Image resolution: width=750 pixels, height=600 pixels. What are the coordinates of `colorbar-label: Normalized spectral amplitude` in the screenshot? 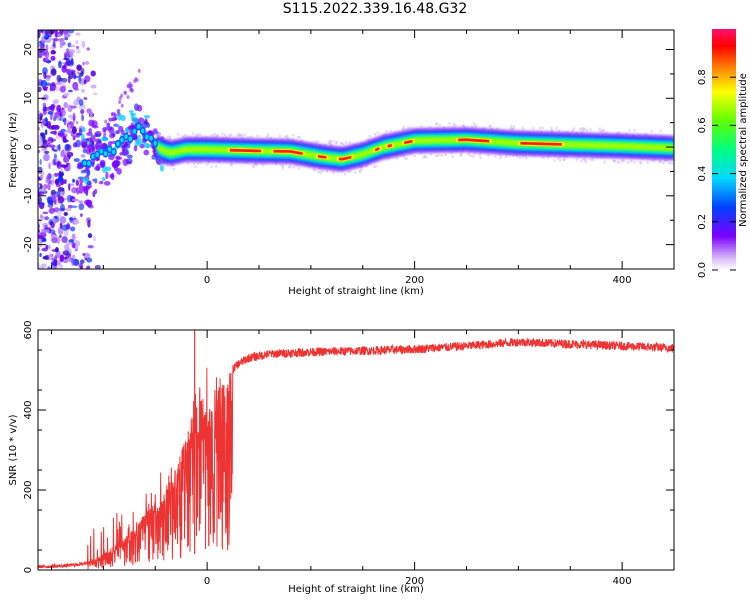 It's located at (743, 150).